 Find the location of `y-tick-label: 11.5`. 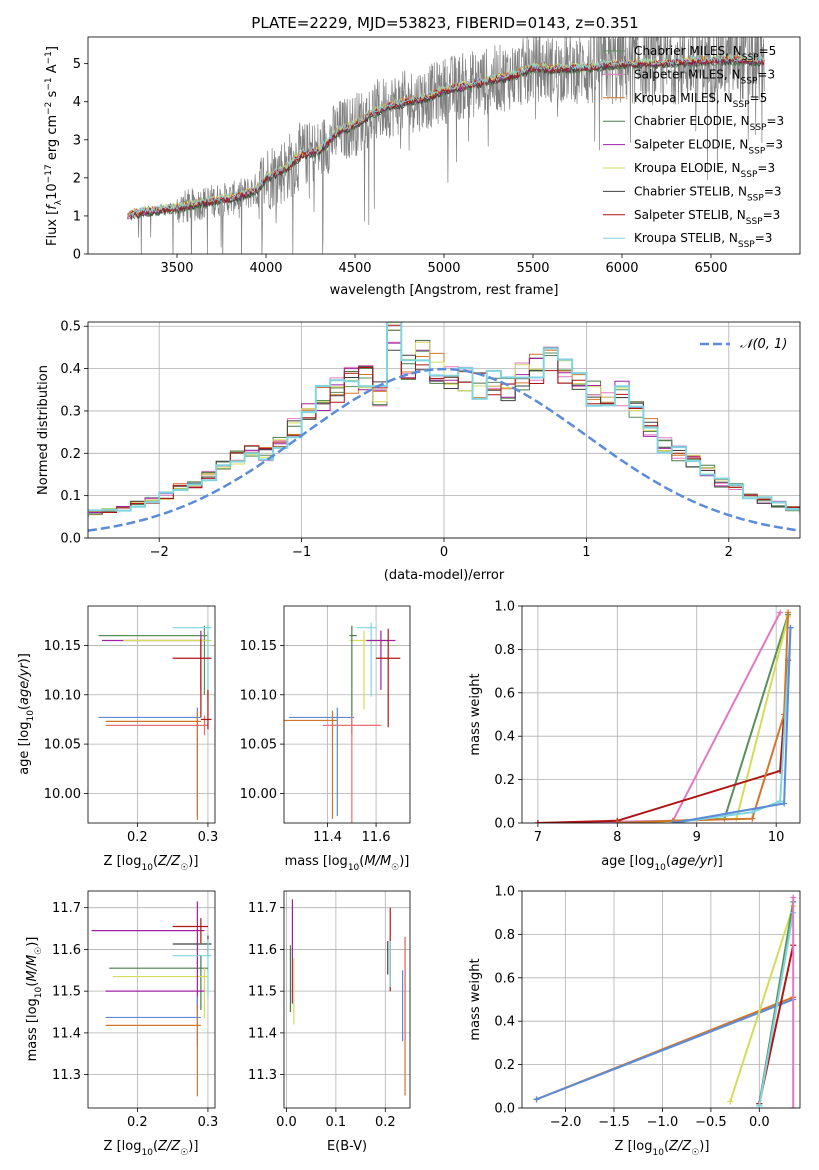

y-tick-label: 11.5 is located at coordinates (262, 992).